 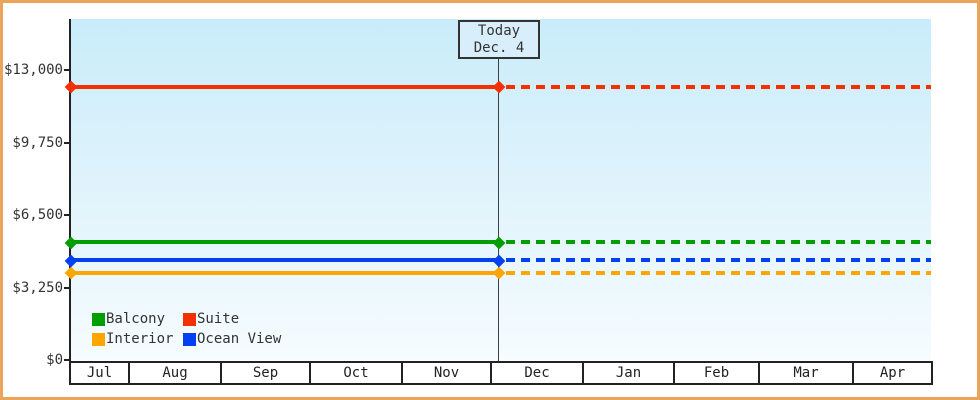 What do you see at coordinates (239, 339) in the screenshot?
I see `legend-label: Ocean View` at bounding box center [239, 339].